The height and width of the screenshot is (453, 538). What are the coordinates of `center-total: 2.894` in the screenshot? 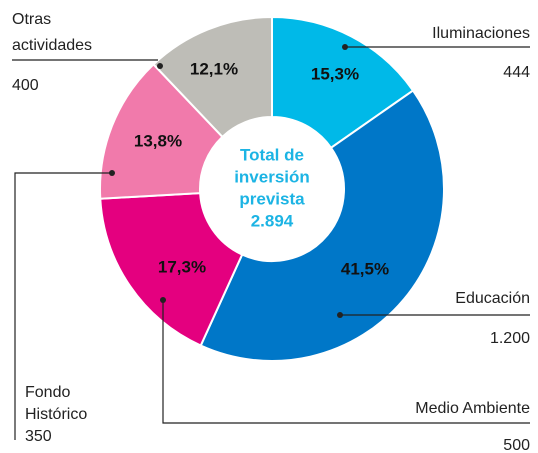 It's located at (272, 220).